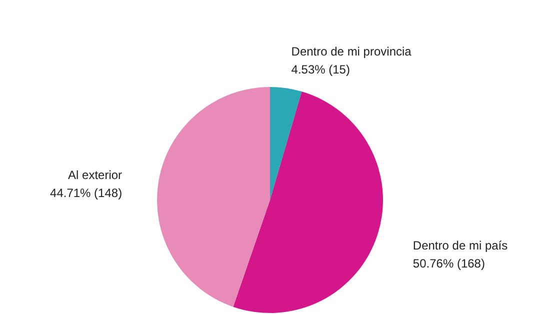  What do you see at coordinates (460, 245) in the screenshot?
I see `slice-label: Dentro de mi país` at bounding box center [460, 245].